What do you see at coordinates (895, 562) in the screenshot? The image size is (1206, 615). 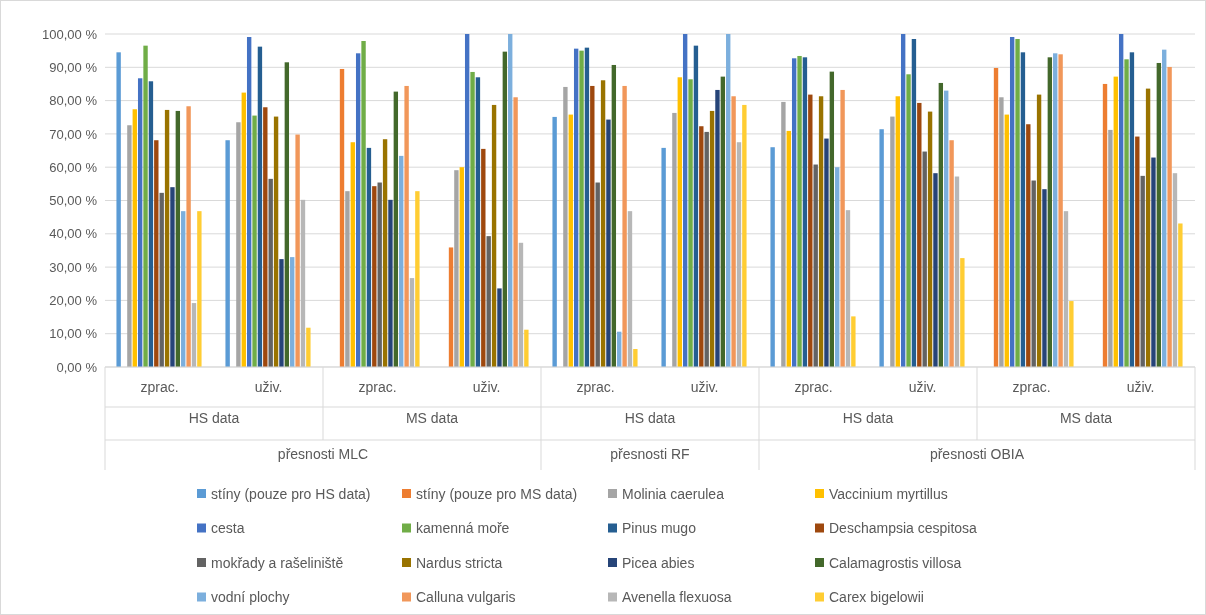 I see `legend-label: Calamagrostis villosa` at bounding box center [895, 562].